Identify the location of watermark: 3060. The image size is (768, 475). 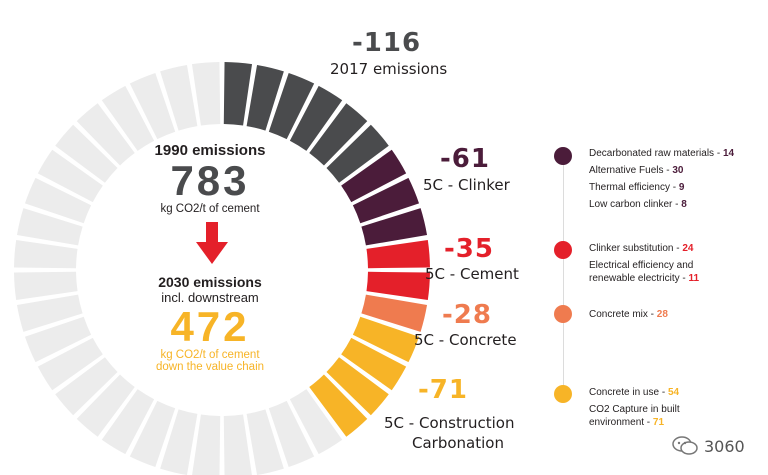
(708, 446).